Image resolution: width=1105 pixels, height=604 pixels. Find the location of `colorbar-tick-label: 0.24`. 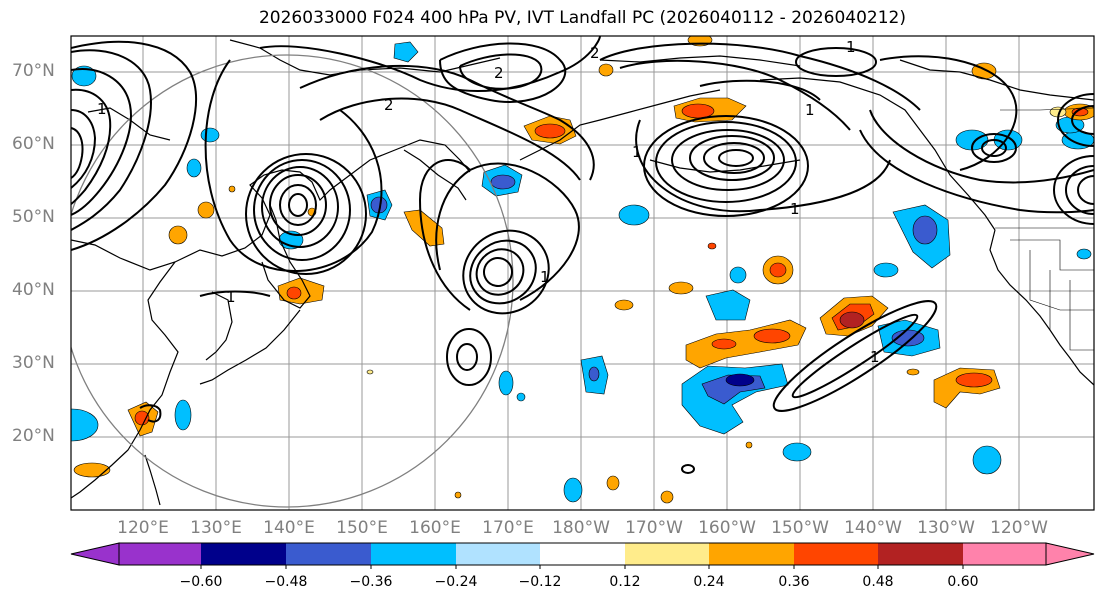

colorbar-tick-label: 0.24 is located at coordinates (709, 582).